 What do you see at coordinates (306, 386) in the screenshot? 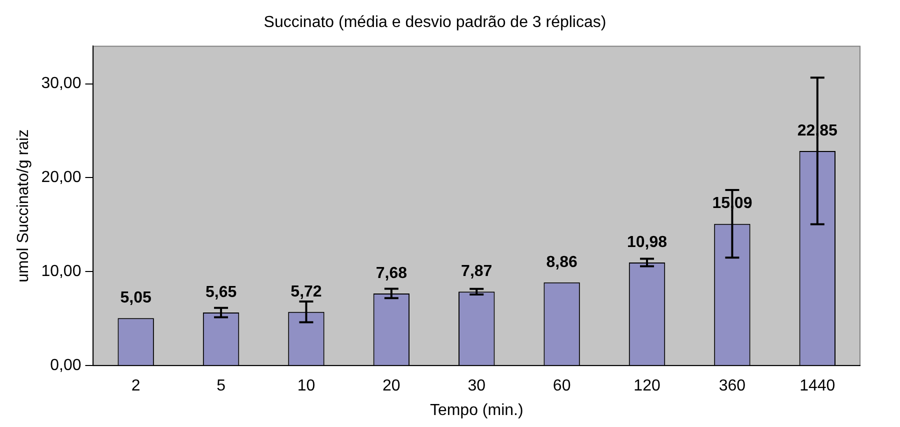
I see `x-tick-label: 10` at bounding box center [306, 386].